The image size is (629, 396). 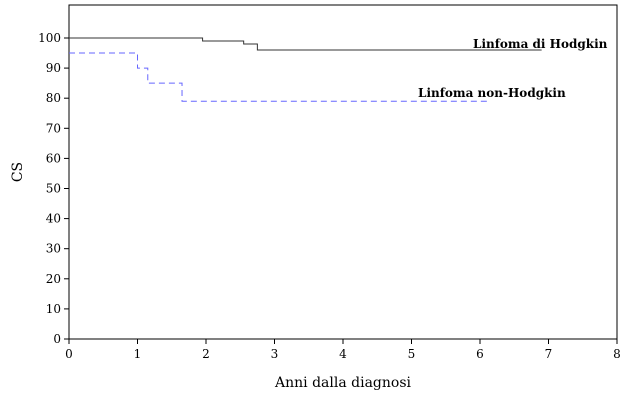 I want to click on y-tick-label: 90, so click(x=53, y=68).